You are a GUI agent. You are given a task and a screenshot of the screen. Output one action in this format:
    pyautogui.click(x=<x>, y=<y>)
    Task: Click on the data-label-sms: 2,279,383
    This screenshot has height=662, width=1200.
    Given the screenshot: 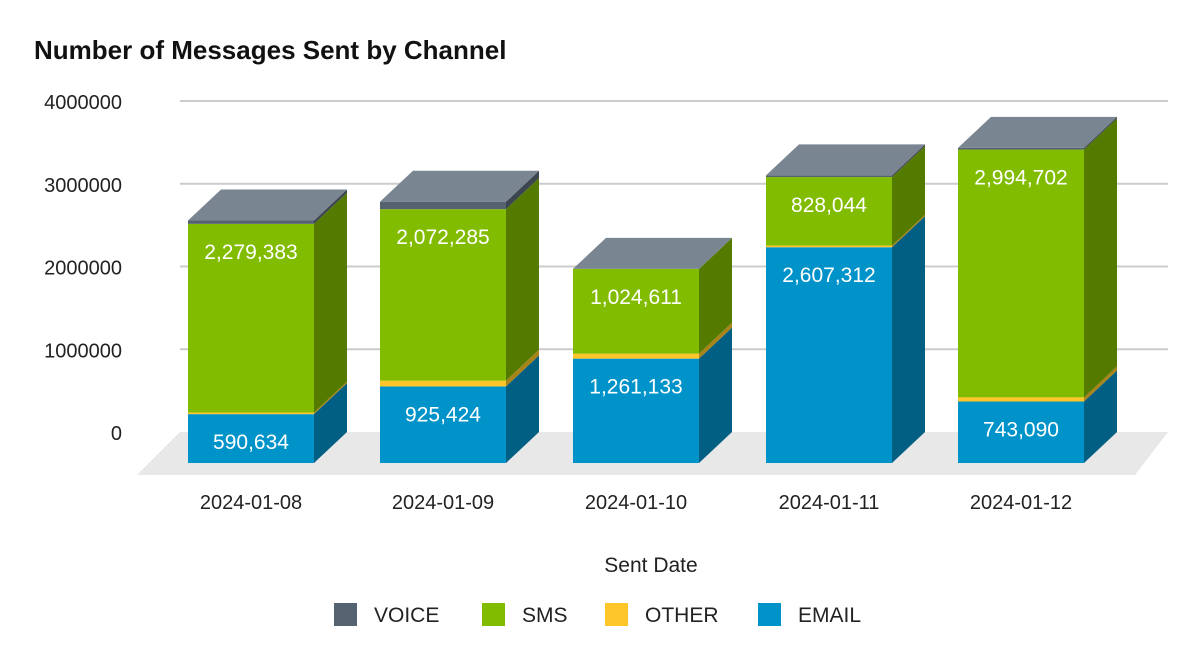 What is the action you would take?
    pyautogui.click(x=250, y=252)
    